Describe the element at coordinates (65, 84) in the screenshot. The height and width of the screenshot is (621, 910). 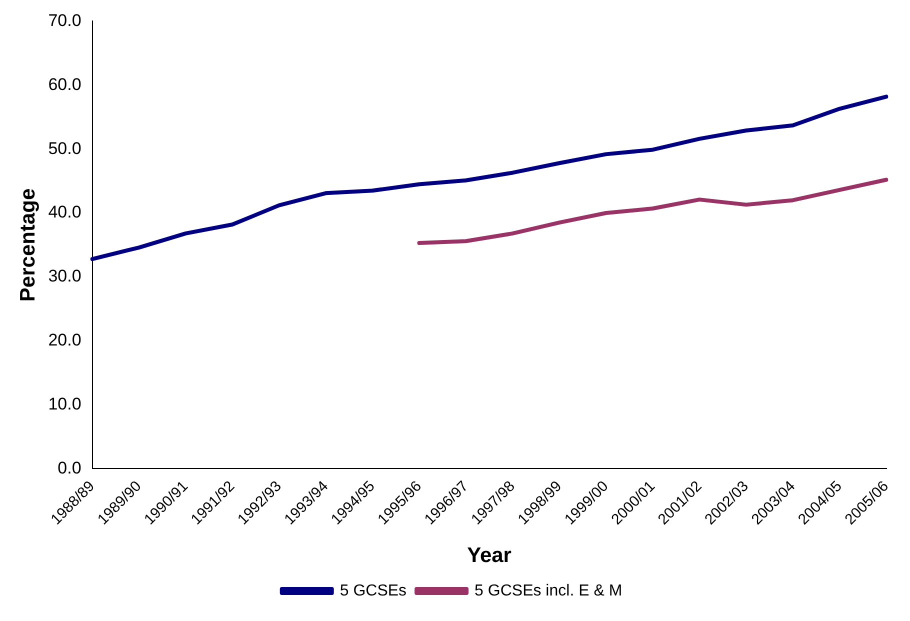
I see `y-tick-label: 60.0` at that location.